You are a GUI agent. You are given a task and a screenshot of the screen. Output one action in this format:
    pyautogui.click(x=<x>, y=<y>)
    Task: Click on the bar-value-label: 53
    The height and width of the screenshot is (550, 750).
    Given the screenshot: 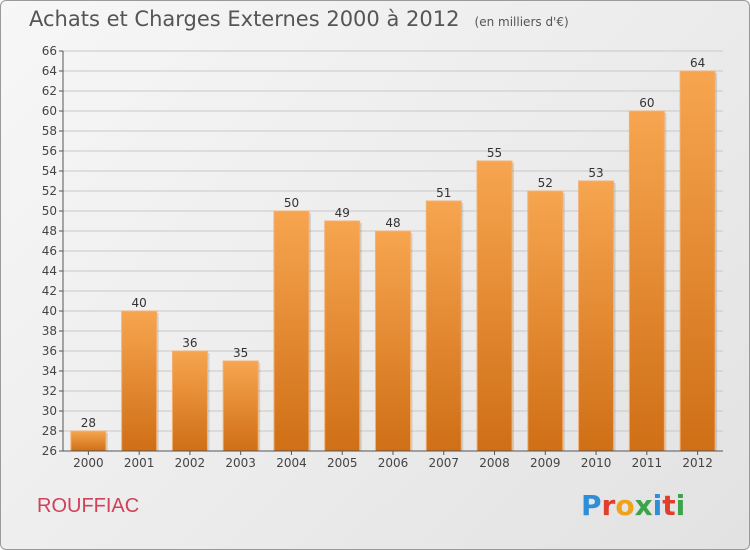 What is the action you would take?
    pyautogui.click(x=595, y=173)
    